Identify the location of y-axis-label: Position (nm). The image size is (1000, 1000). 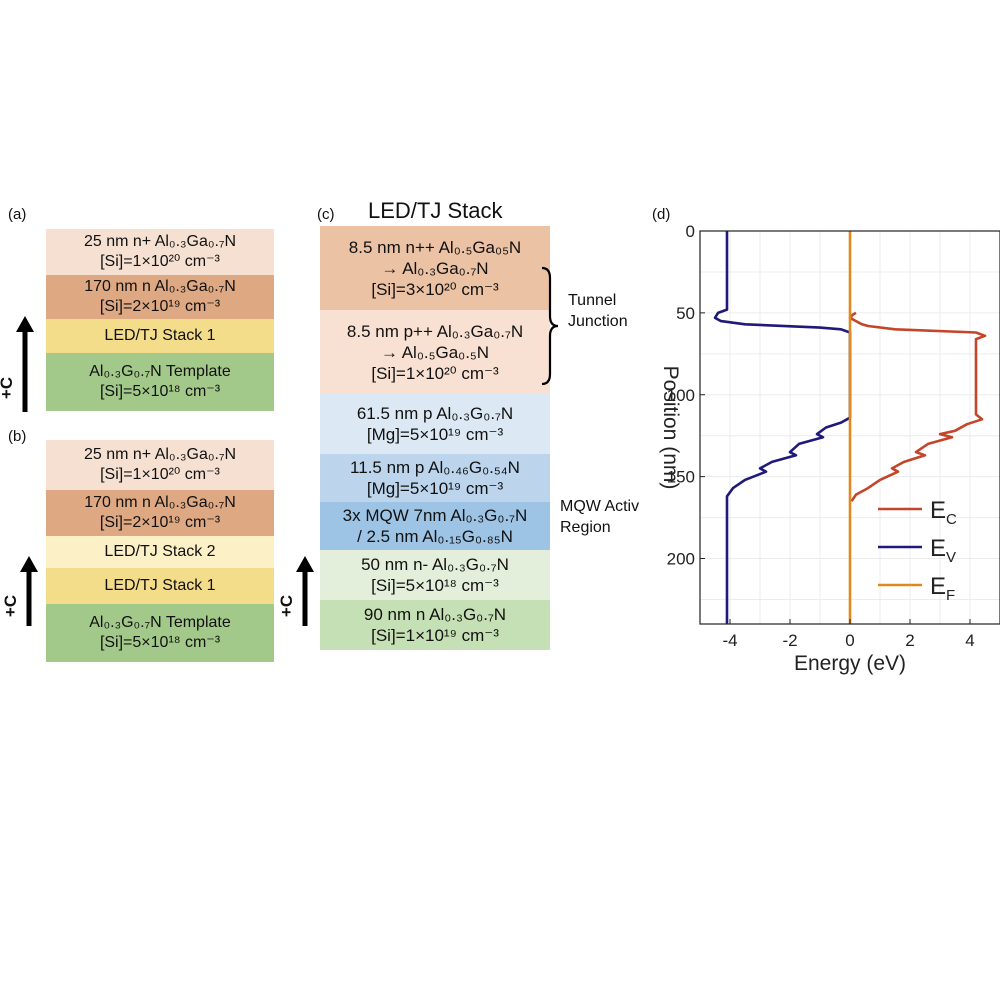
(670, 428).